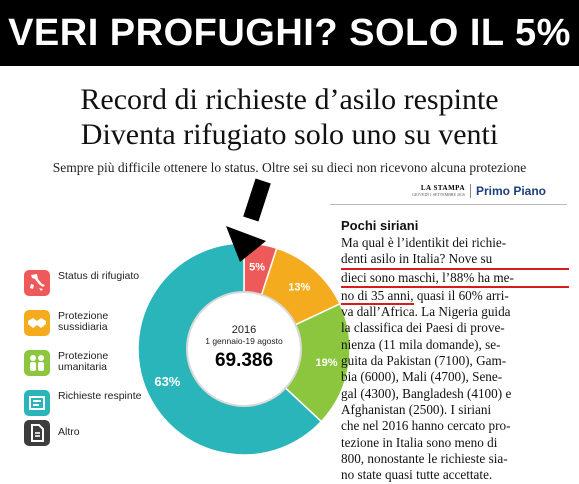  I want to click on center-year: 2016, so click(244, 330).